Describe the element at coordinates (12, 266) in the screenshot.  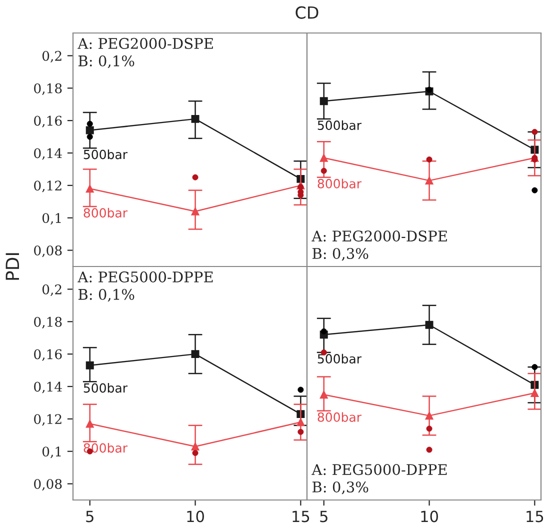
I see `y-axis-title: PDI` at that location.